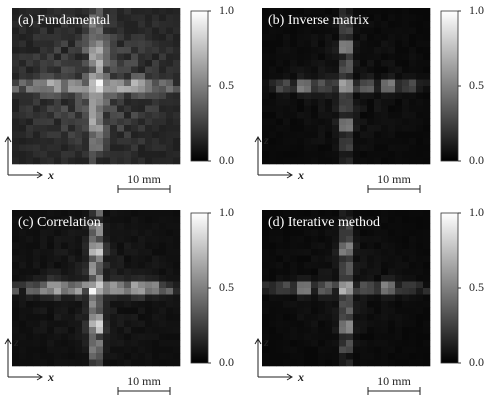 The height and width of the screenshot is (408, 491). Describe the element at coordinates (266, 140) in the screenshot. I see `axis-label: z` at that location.